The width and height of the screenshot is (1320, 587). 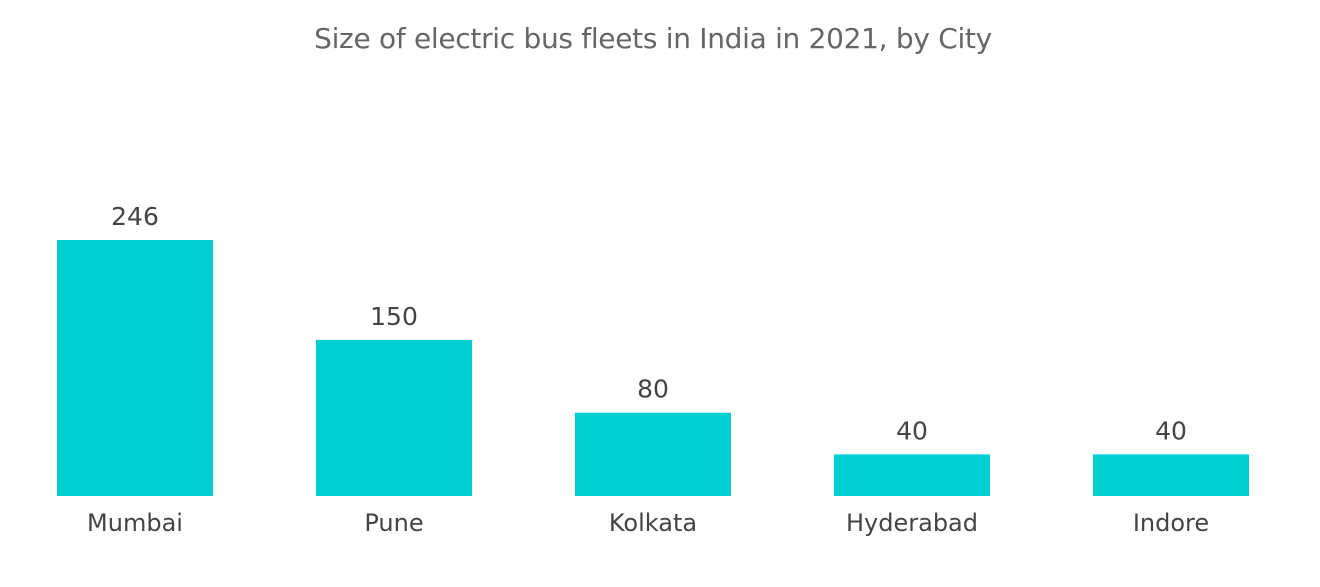 What do you see at coordinates (1171, 523) in the screenshot?
I see `category-label-indore: Indore` at bounding box center [1171, 523].